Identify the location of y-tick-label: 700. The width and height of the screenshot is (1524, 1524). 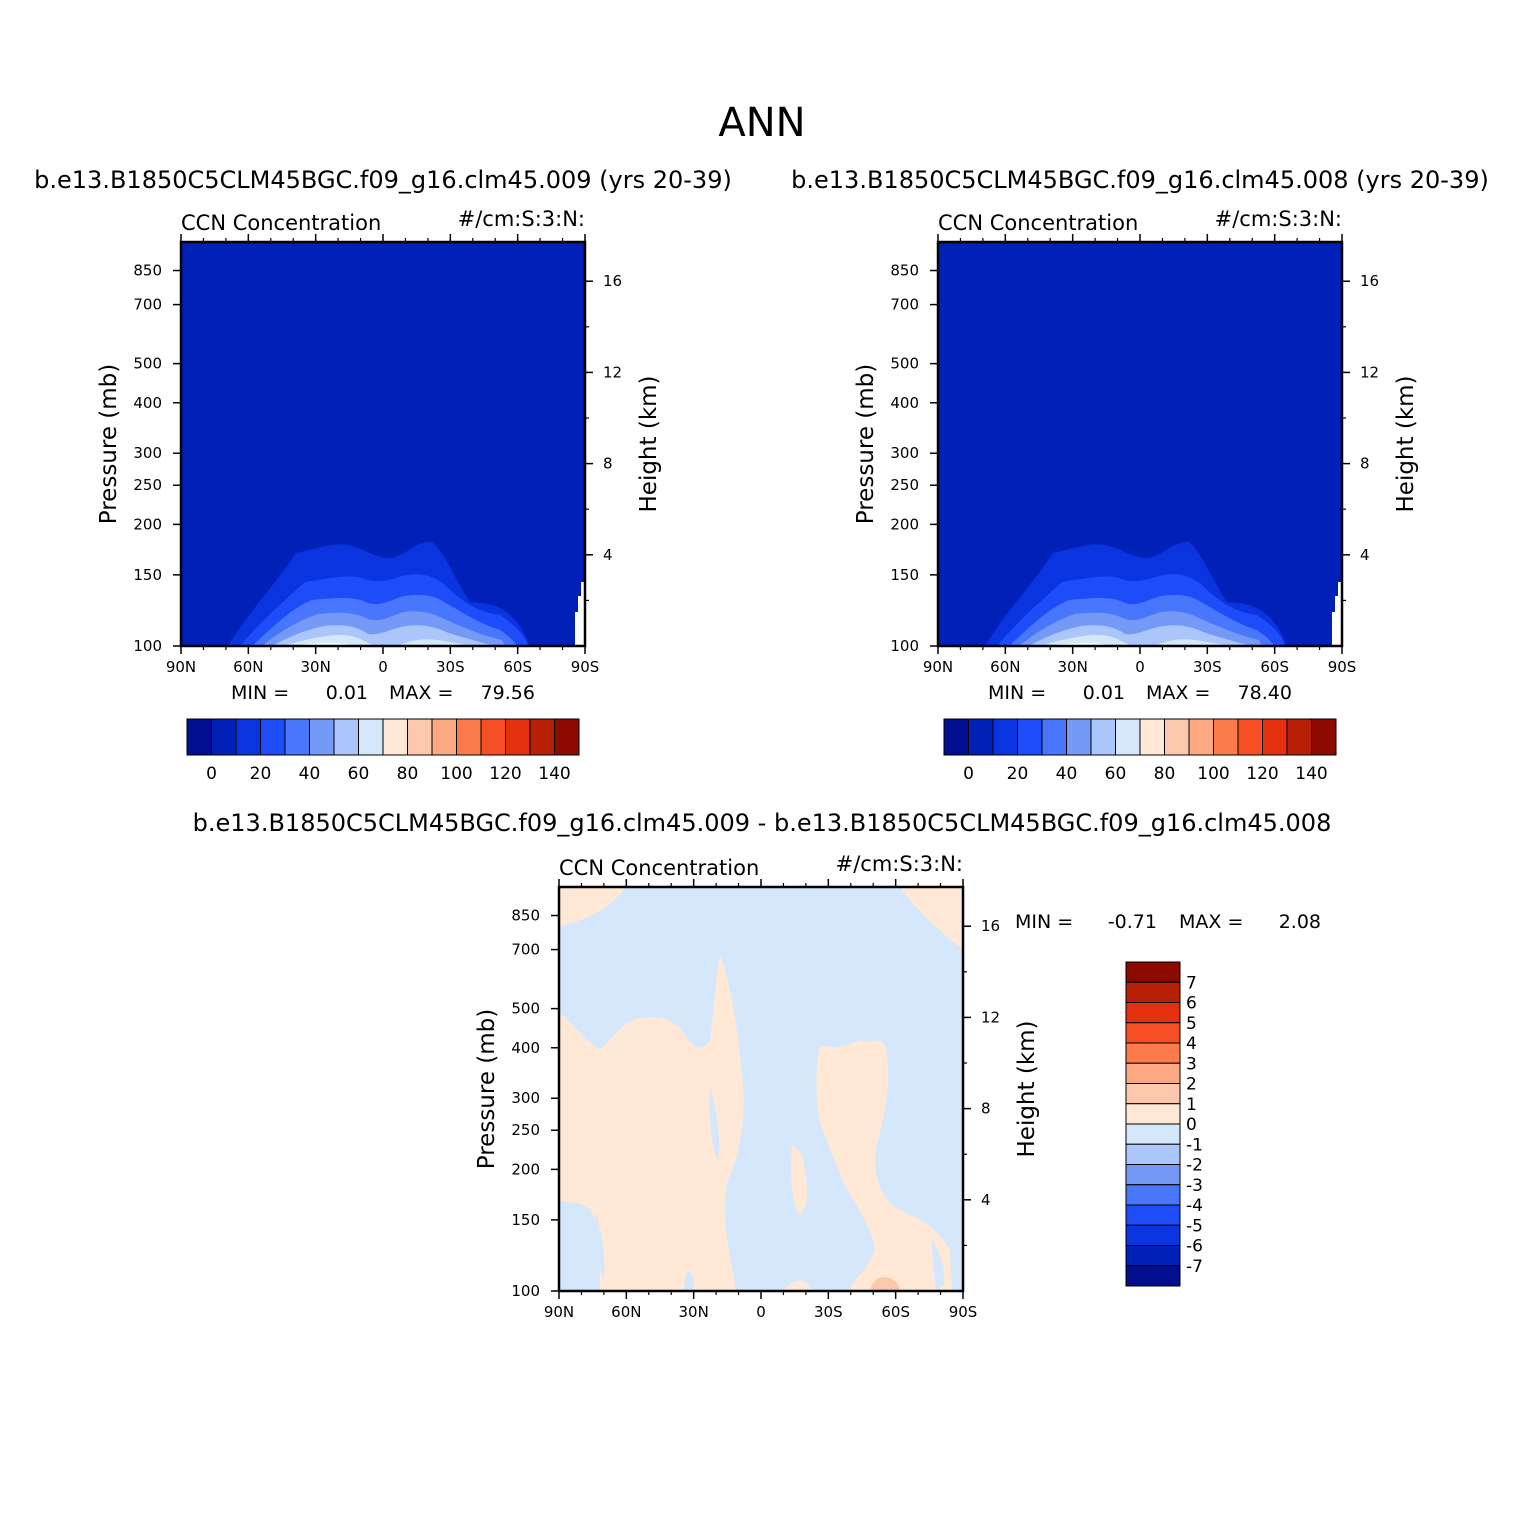
(904, 305).